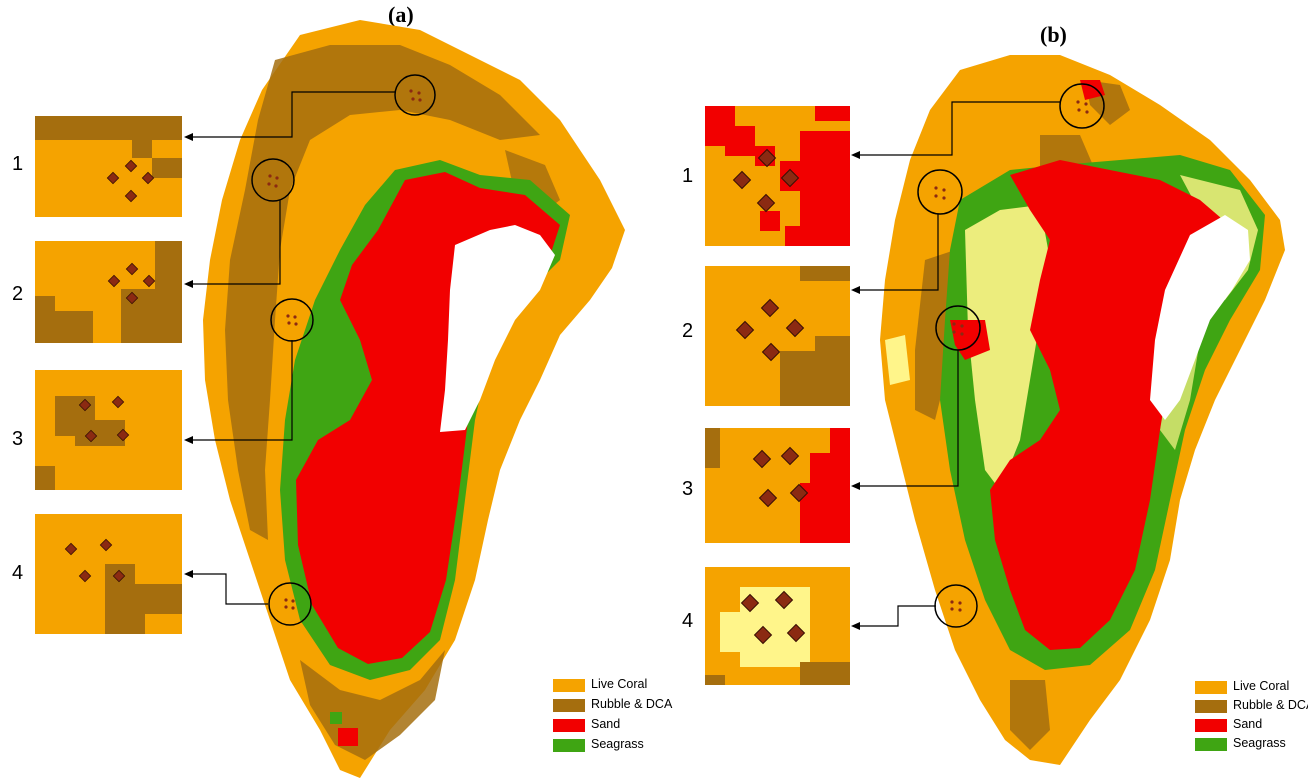  I want to click on inset-b2-number: 2, so click(688, 331).